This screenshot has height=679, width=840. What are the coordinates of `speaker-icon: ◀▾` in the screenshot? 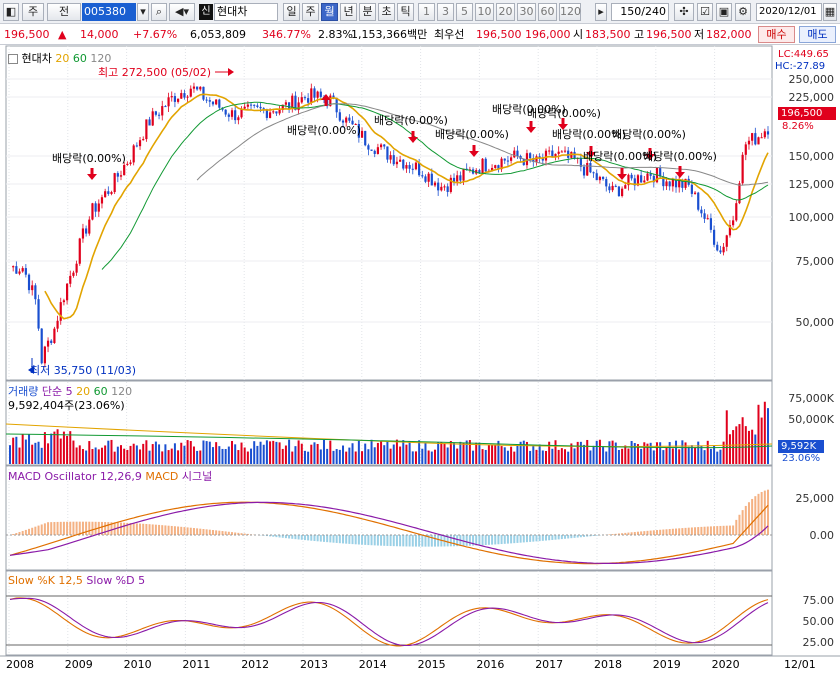 It's located at (182, 12).